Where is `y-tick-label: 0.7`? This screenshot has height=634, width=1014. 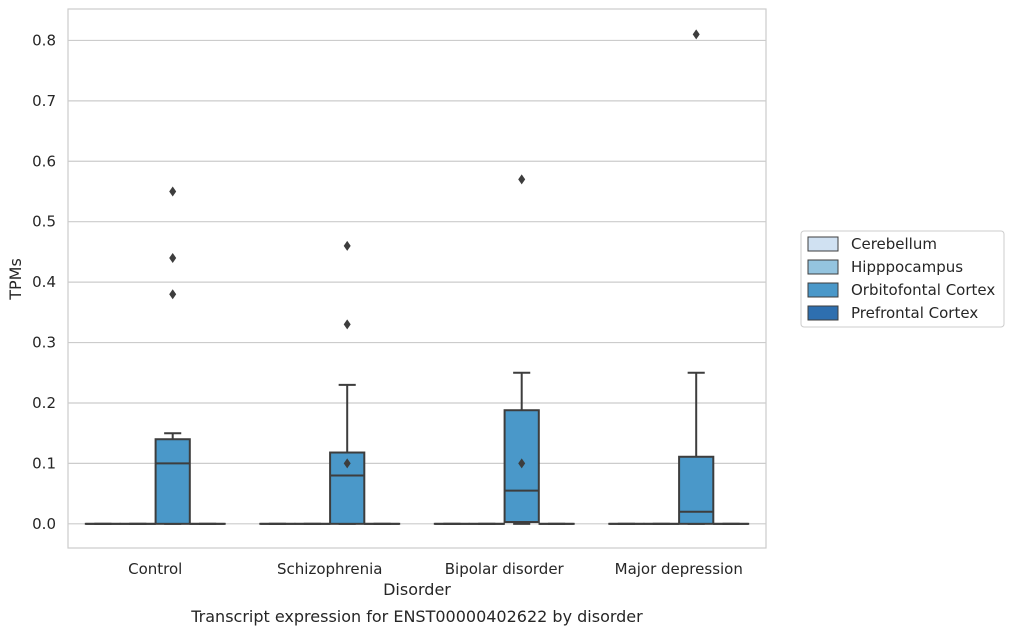
y-tick-label: 0.7 is located at coordinates (44, 101).